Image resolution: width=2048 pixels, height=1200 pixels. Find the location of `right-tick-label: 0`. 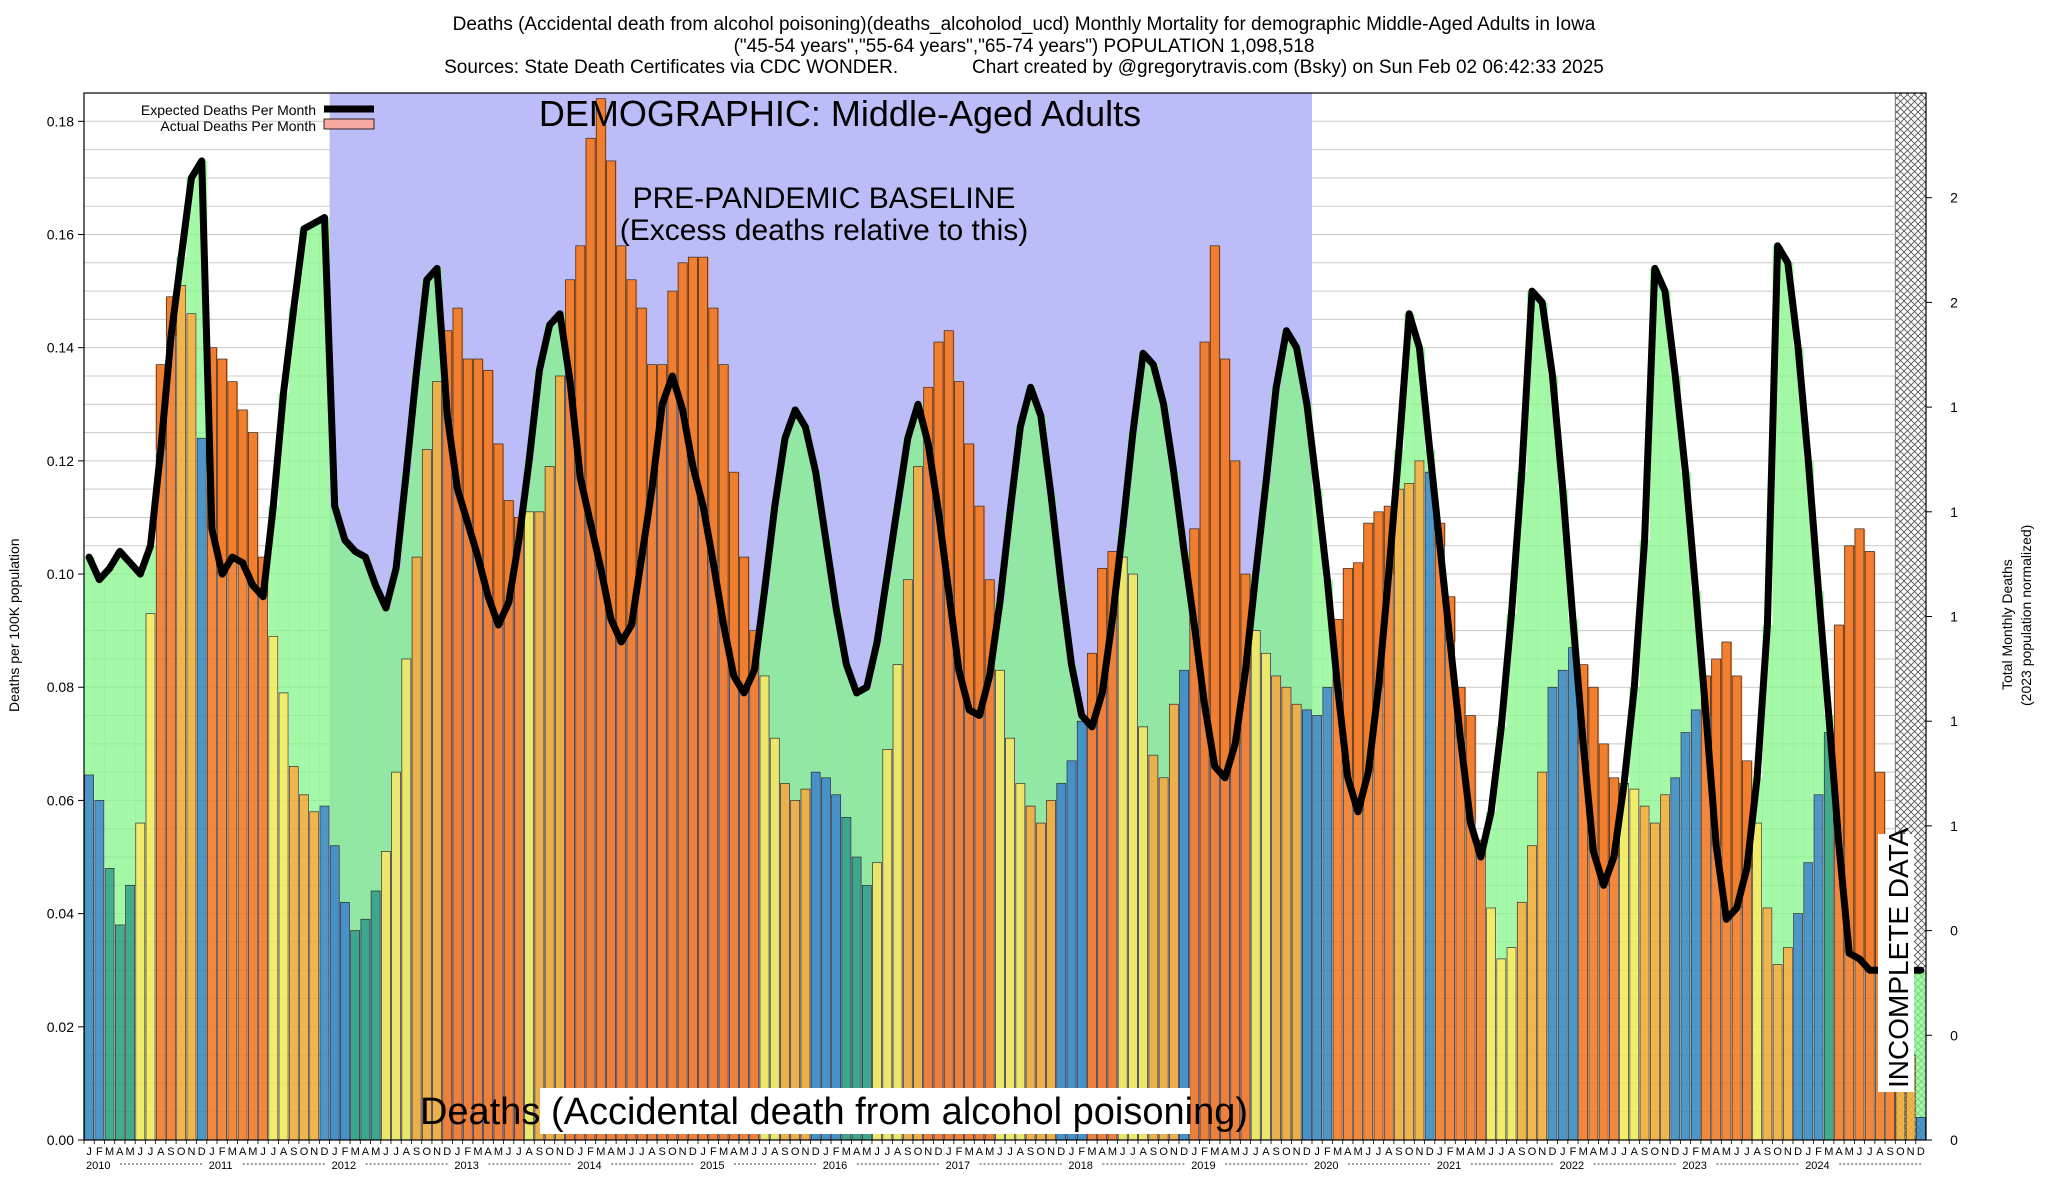

right-tick-label: 0 is located at coordinates (1954, 1035).